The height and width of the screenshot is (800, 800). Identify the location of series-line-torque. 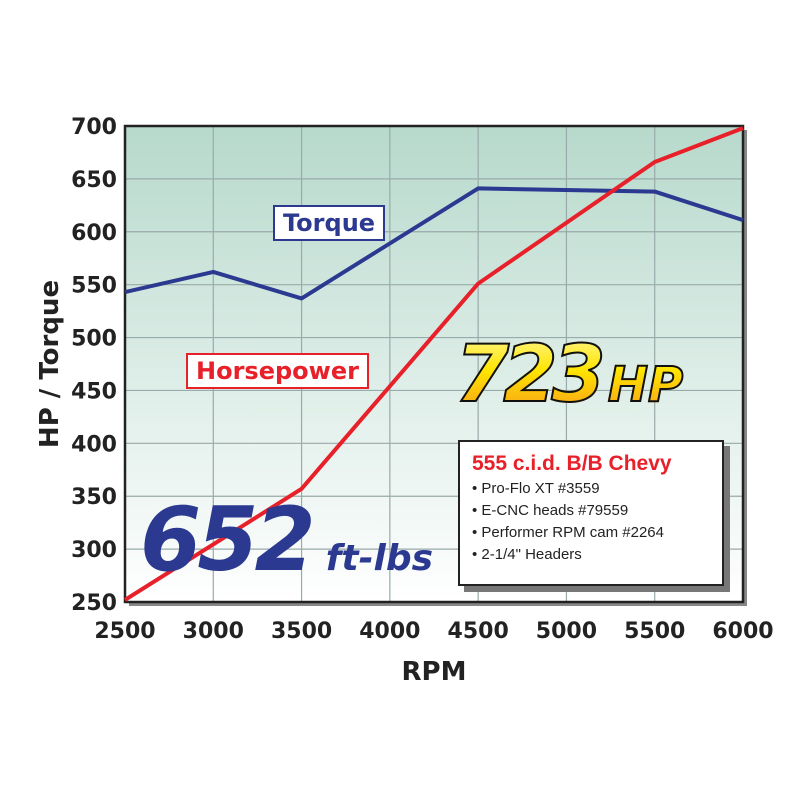
(434, 243).